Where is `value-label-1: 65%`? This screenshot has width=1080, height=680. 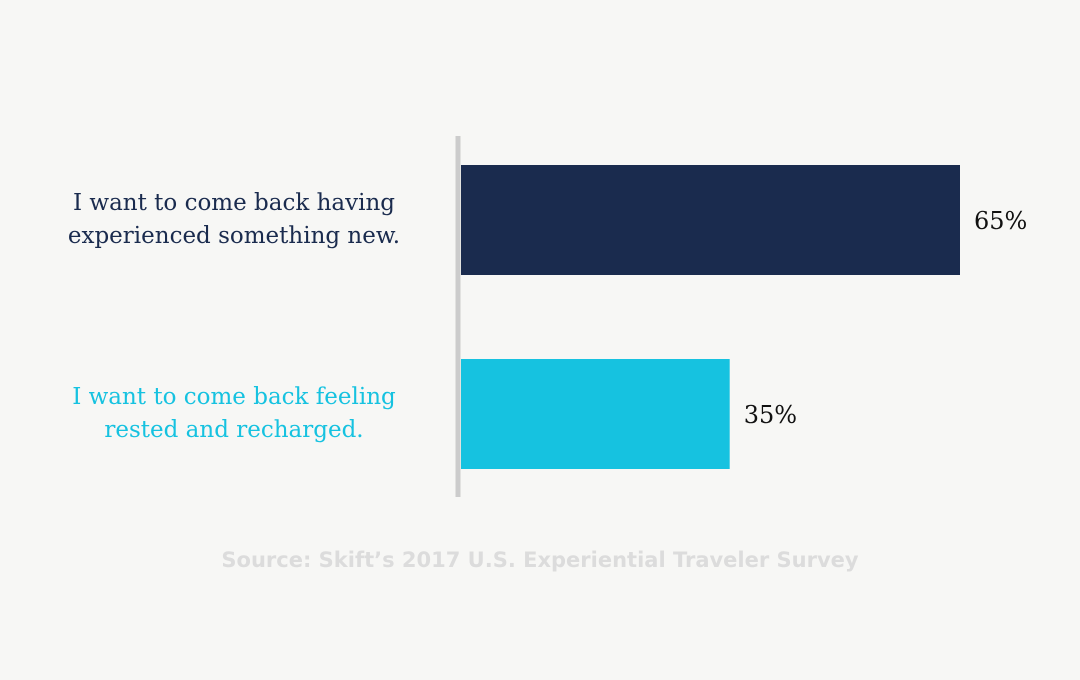
value-label-1: 65% is located at coordinates (1000, 221).